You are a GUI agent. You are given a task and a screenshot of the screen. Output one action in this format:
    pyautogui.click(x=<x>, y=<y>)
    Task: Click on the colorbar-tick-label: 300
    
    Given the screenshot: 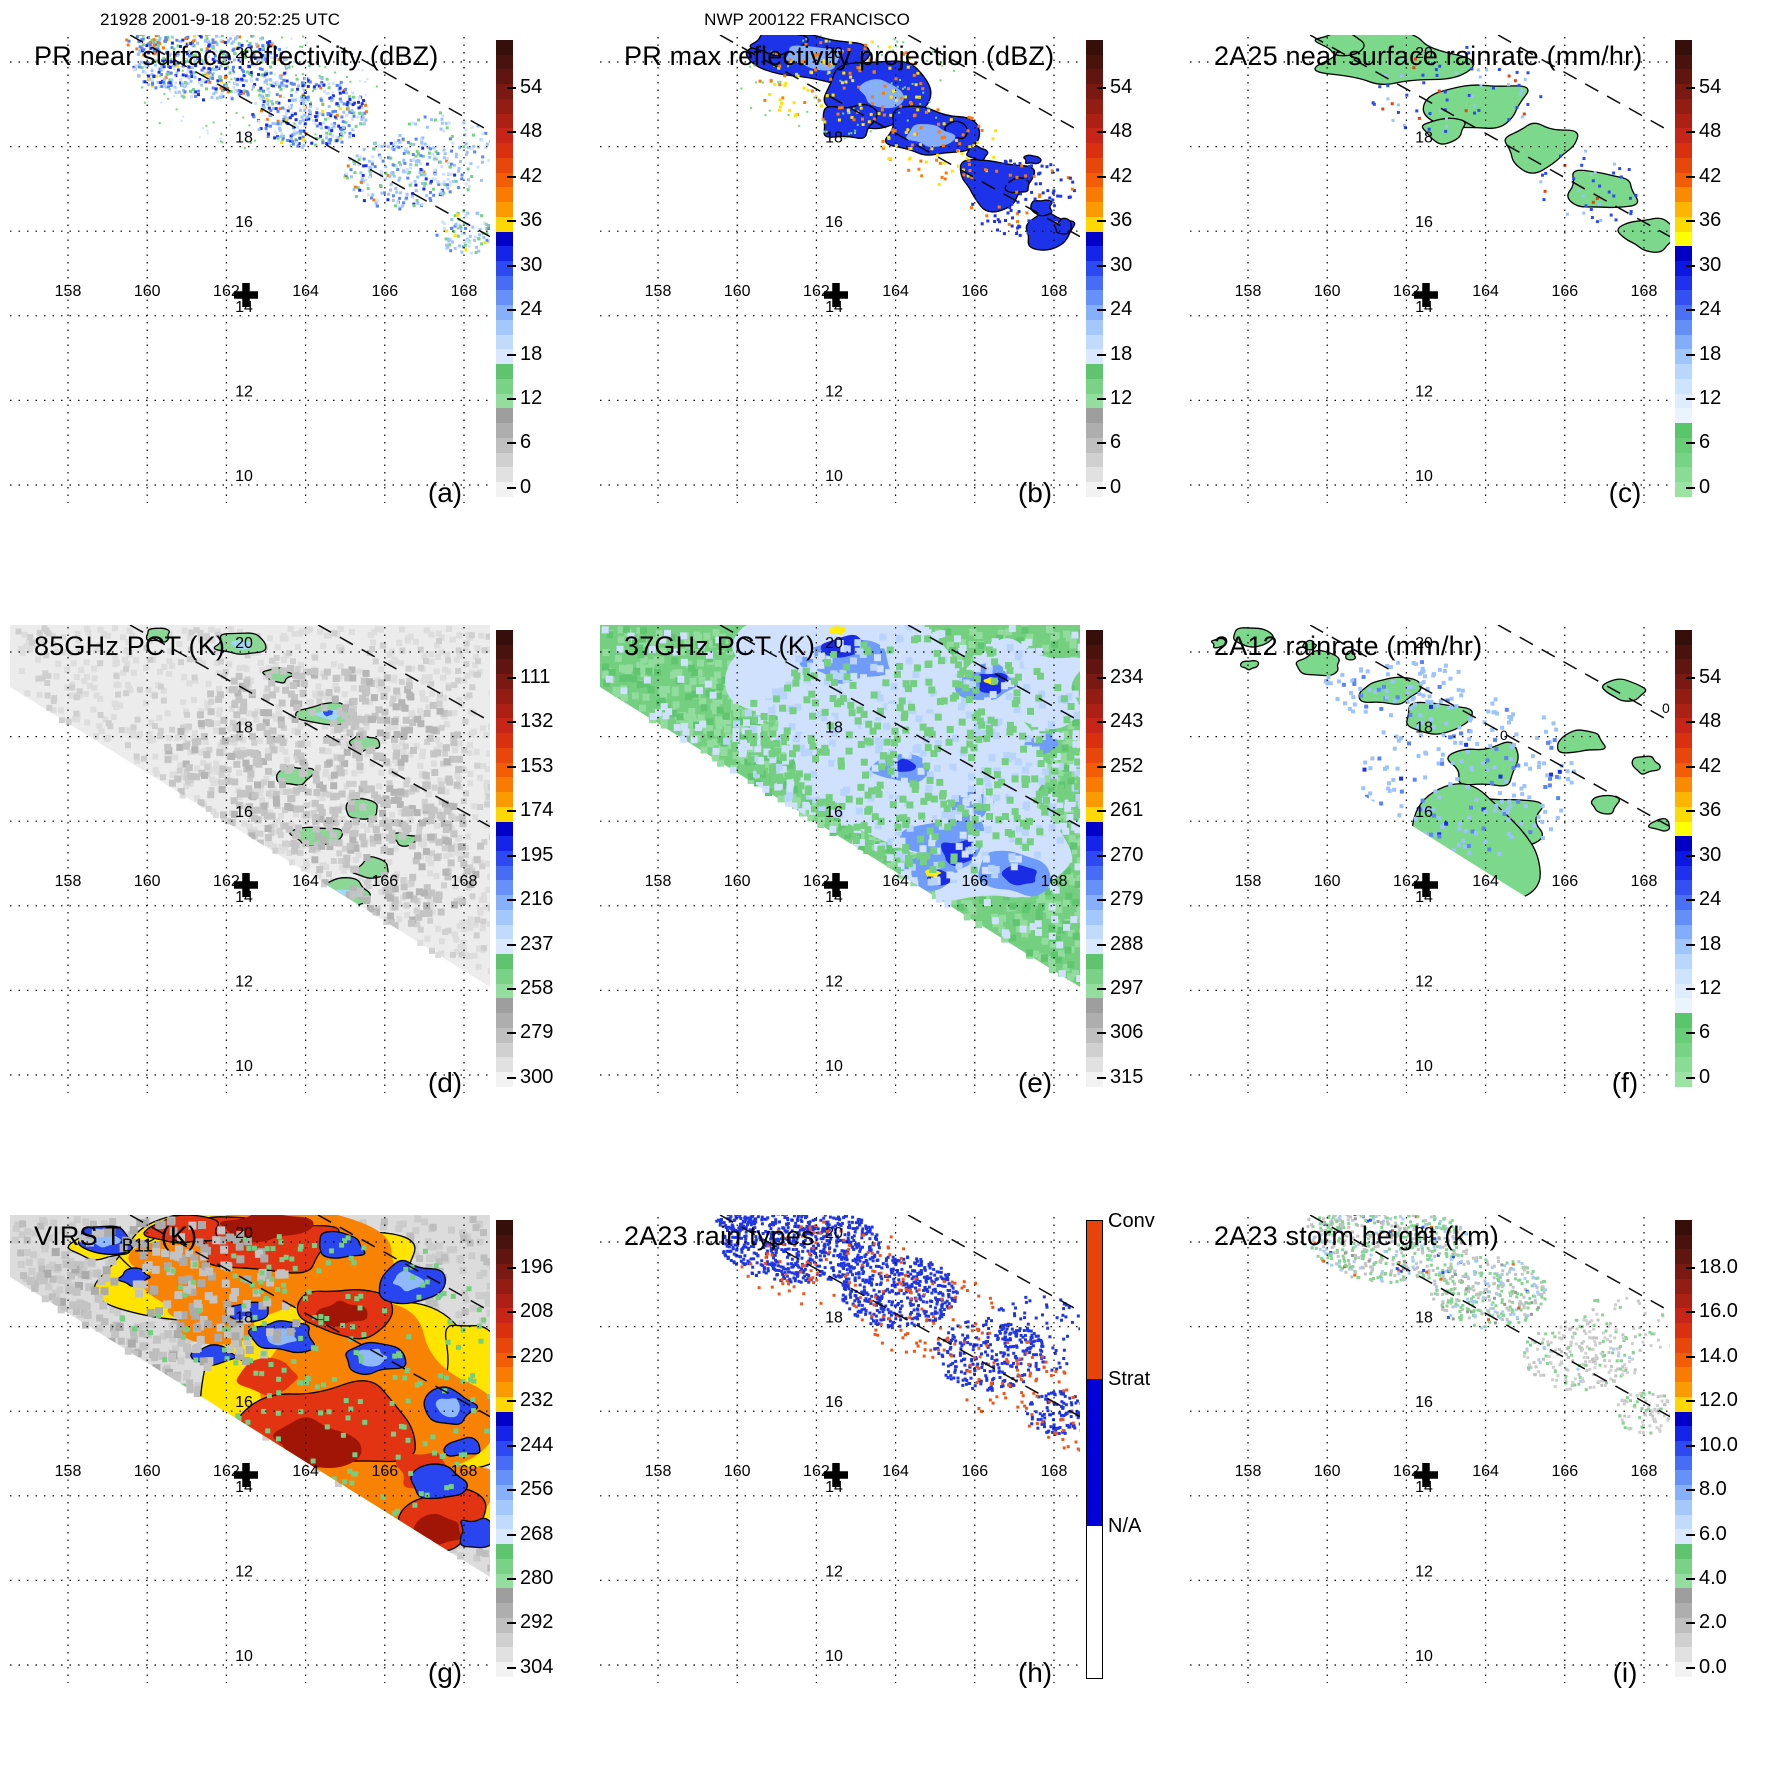 What is the action you would take?
    pyautogui.click(x=537, y=1077)
    